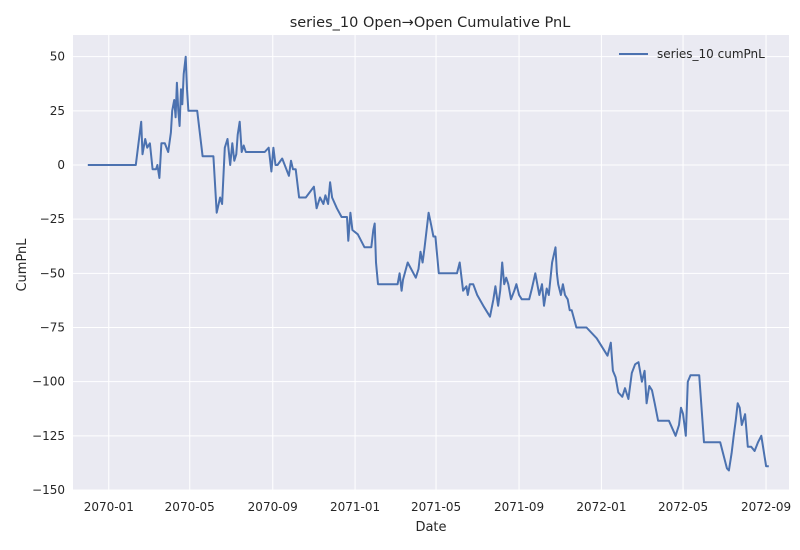 The image size is (800, 550). What do you see at coordinates (57, 57) in the screenshot?
I see `y-tick-label: 50` at bounding box center [57, 57].